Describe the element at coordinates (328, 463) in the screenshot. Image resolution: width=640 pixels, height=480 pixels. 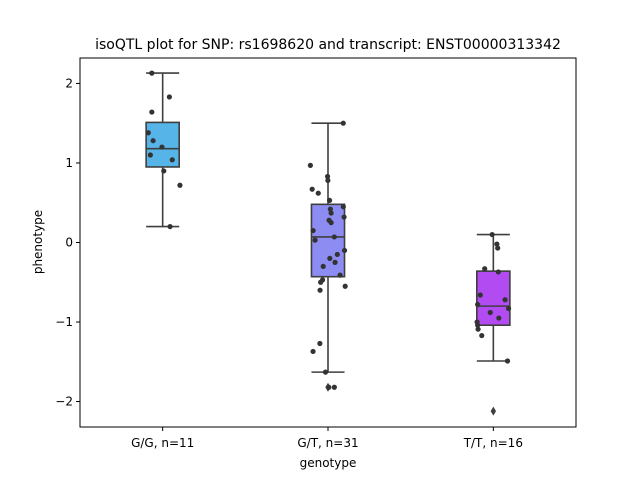
I see `x-axis-label: genotype` at that location.